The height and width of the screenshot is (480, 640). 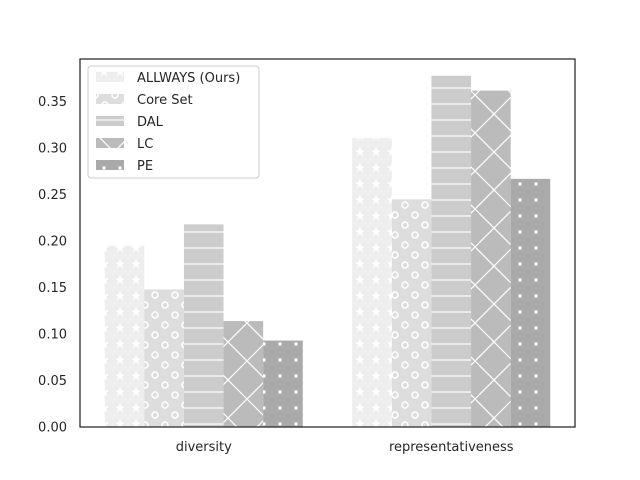 I want to click on y-tick-label: 0.30, so click(x=52, y=149).